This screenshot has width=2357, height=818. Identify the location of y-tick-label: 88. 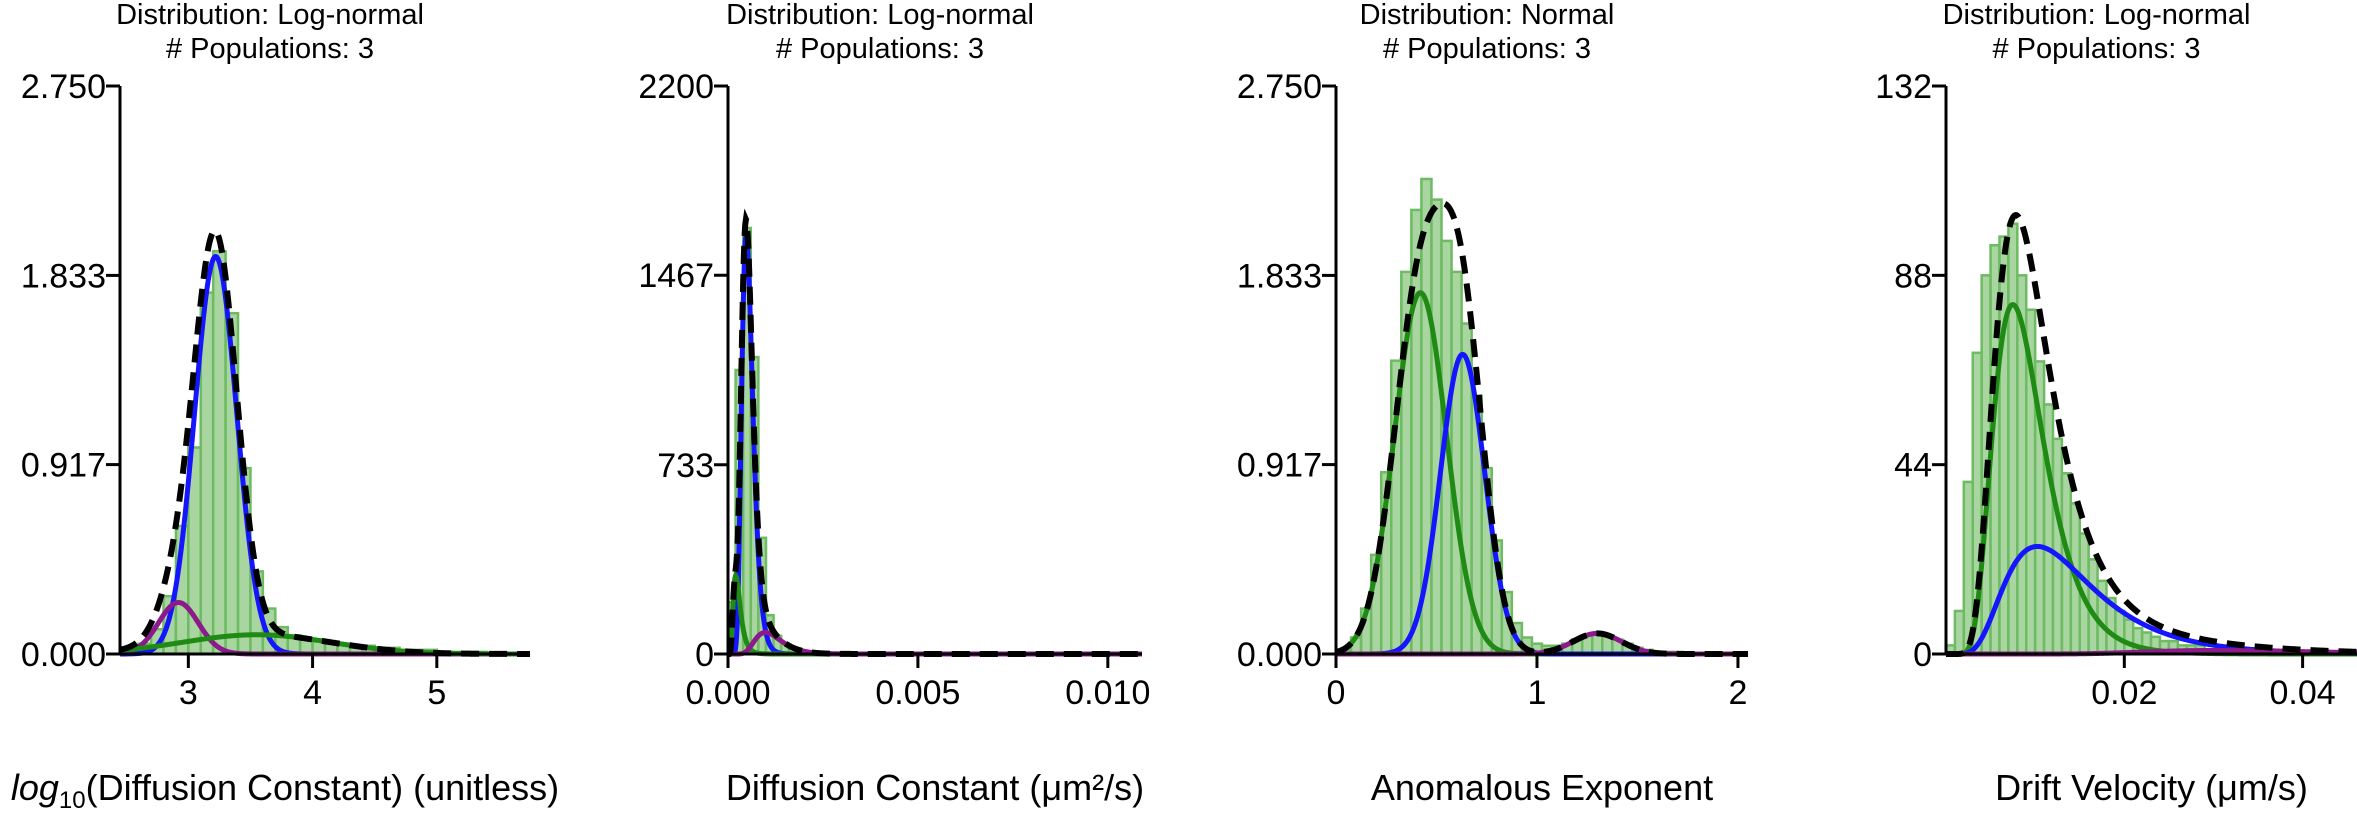
(1913, 276).